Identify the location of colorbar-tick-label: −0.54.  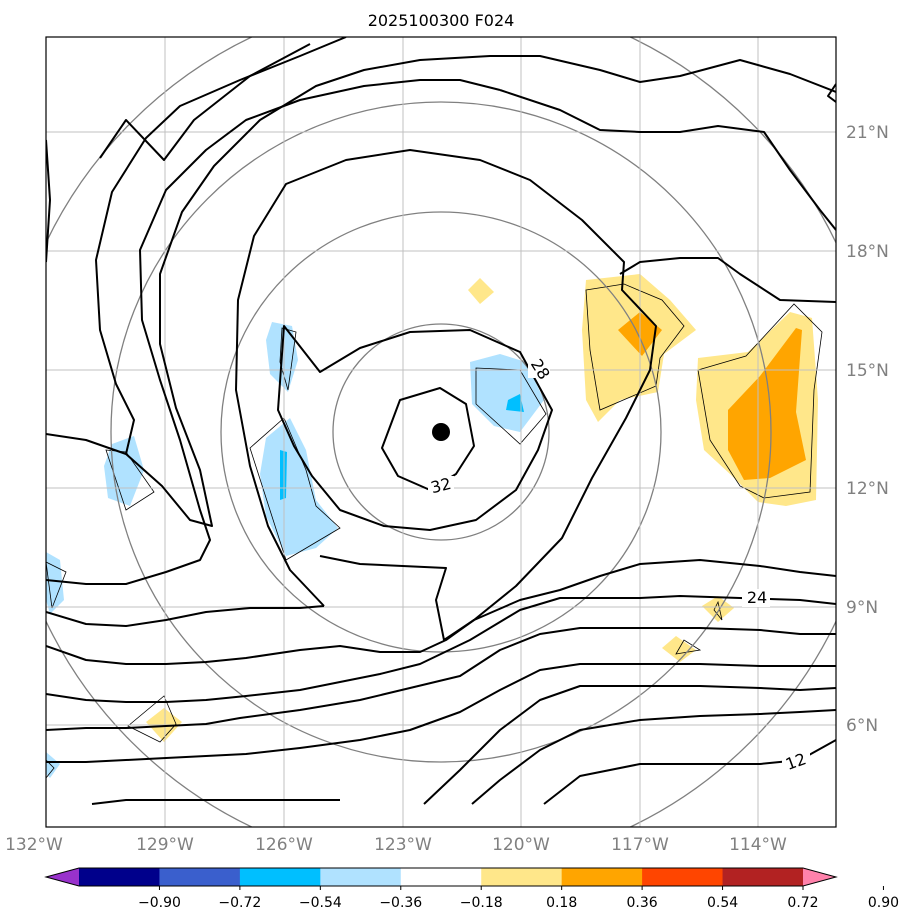
(320, 903).